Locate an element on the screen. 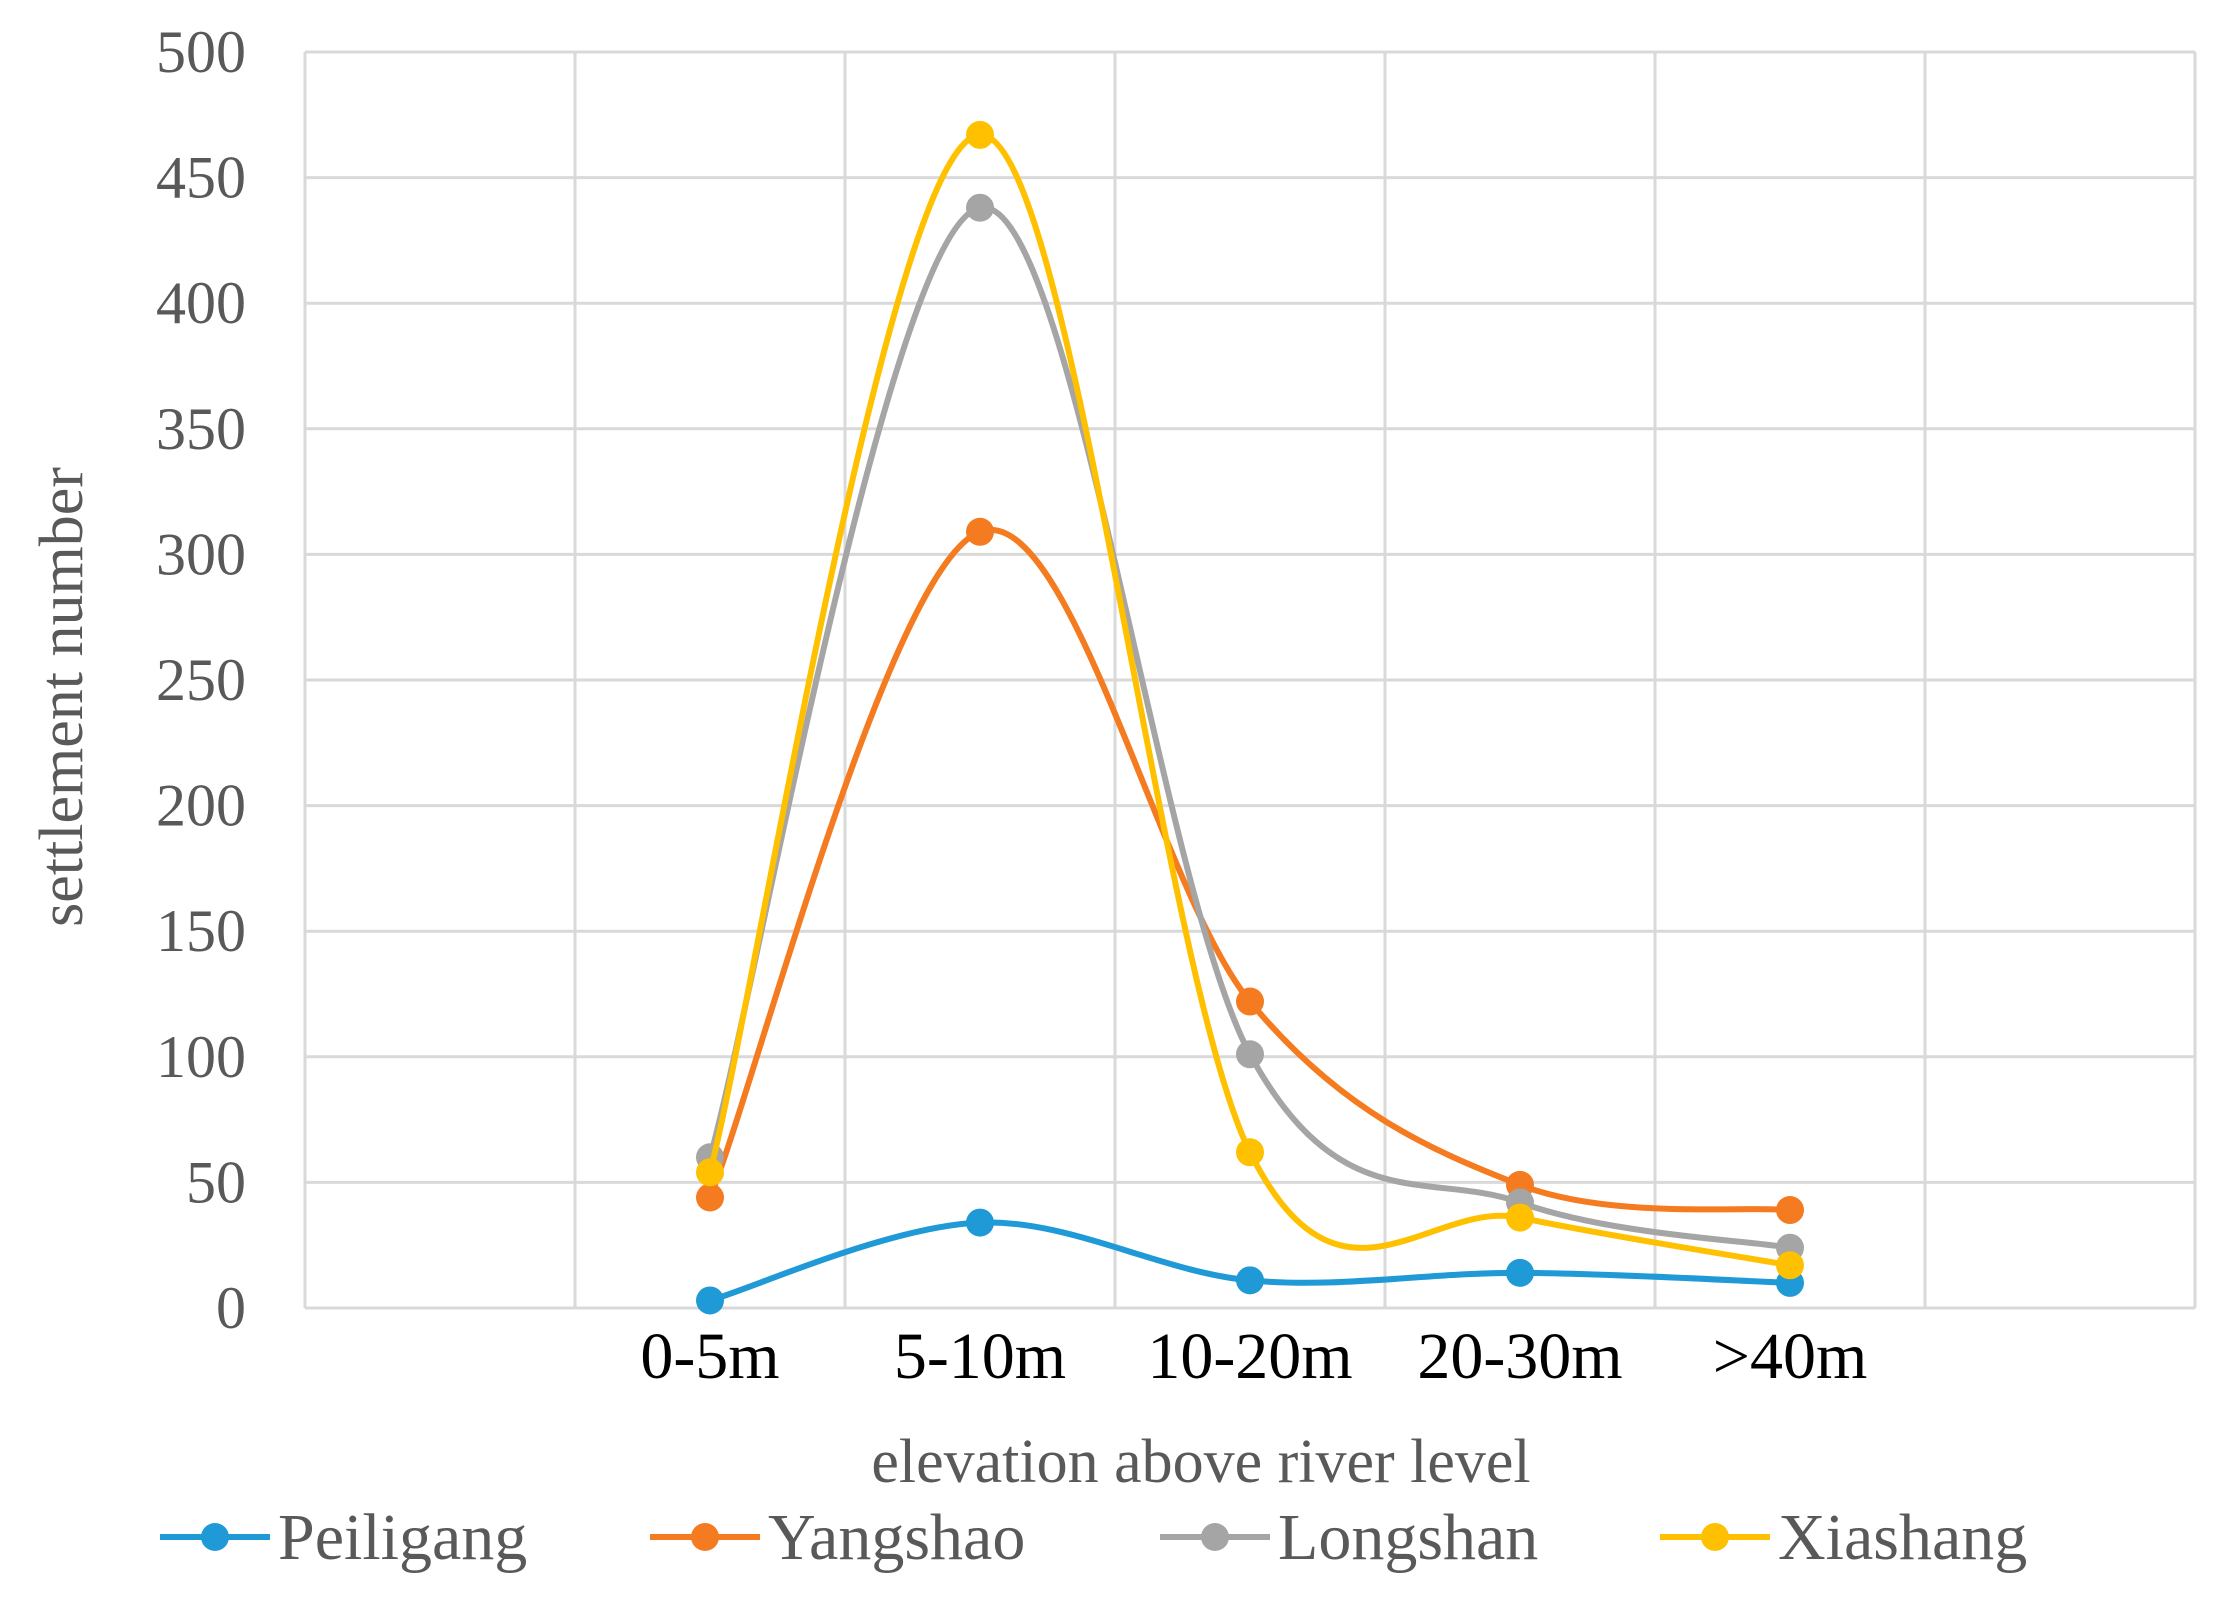  y-axis-ticks: 0 50 100 150 200 250 300 350 400 450 500 is located at coordinates (201, 680).